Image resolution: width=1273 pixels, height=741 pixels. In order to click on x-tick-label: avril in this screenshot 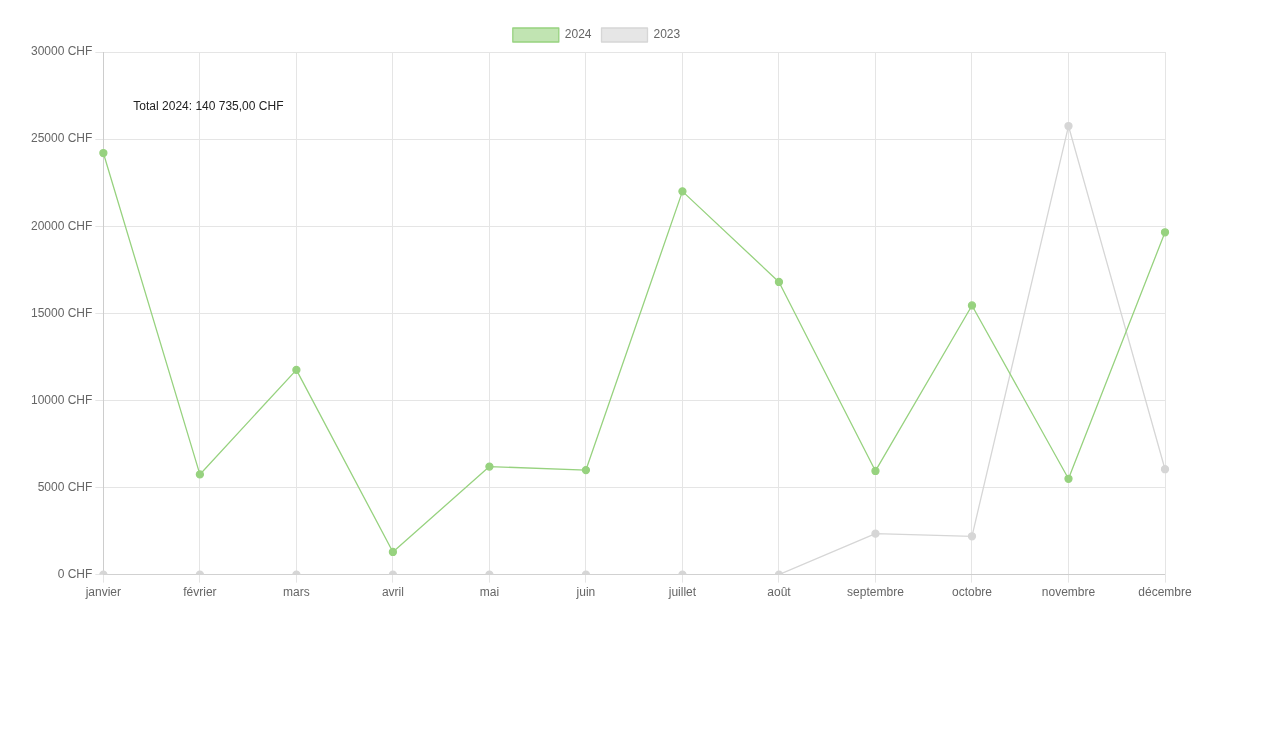, I will do `click(392, 592)`.